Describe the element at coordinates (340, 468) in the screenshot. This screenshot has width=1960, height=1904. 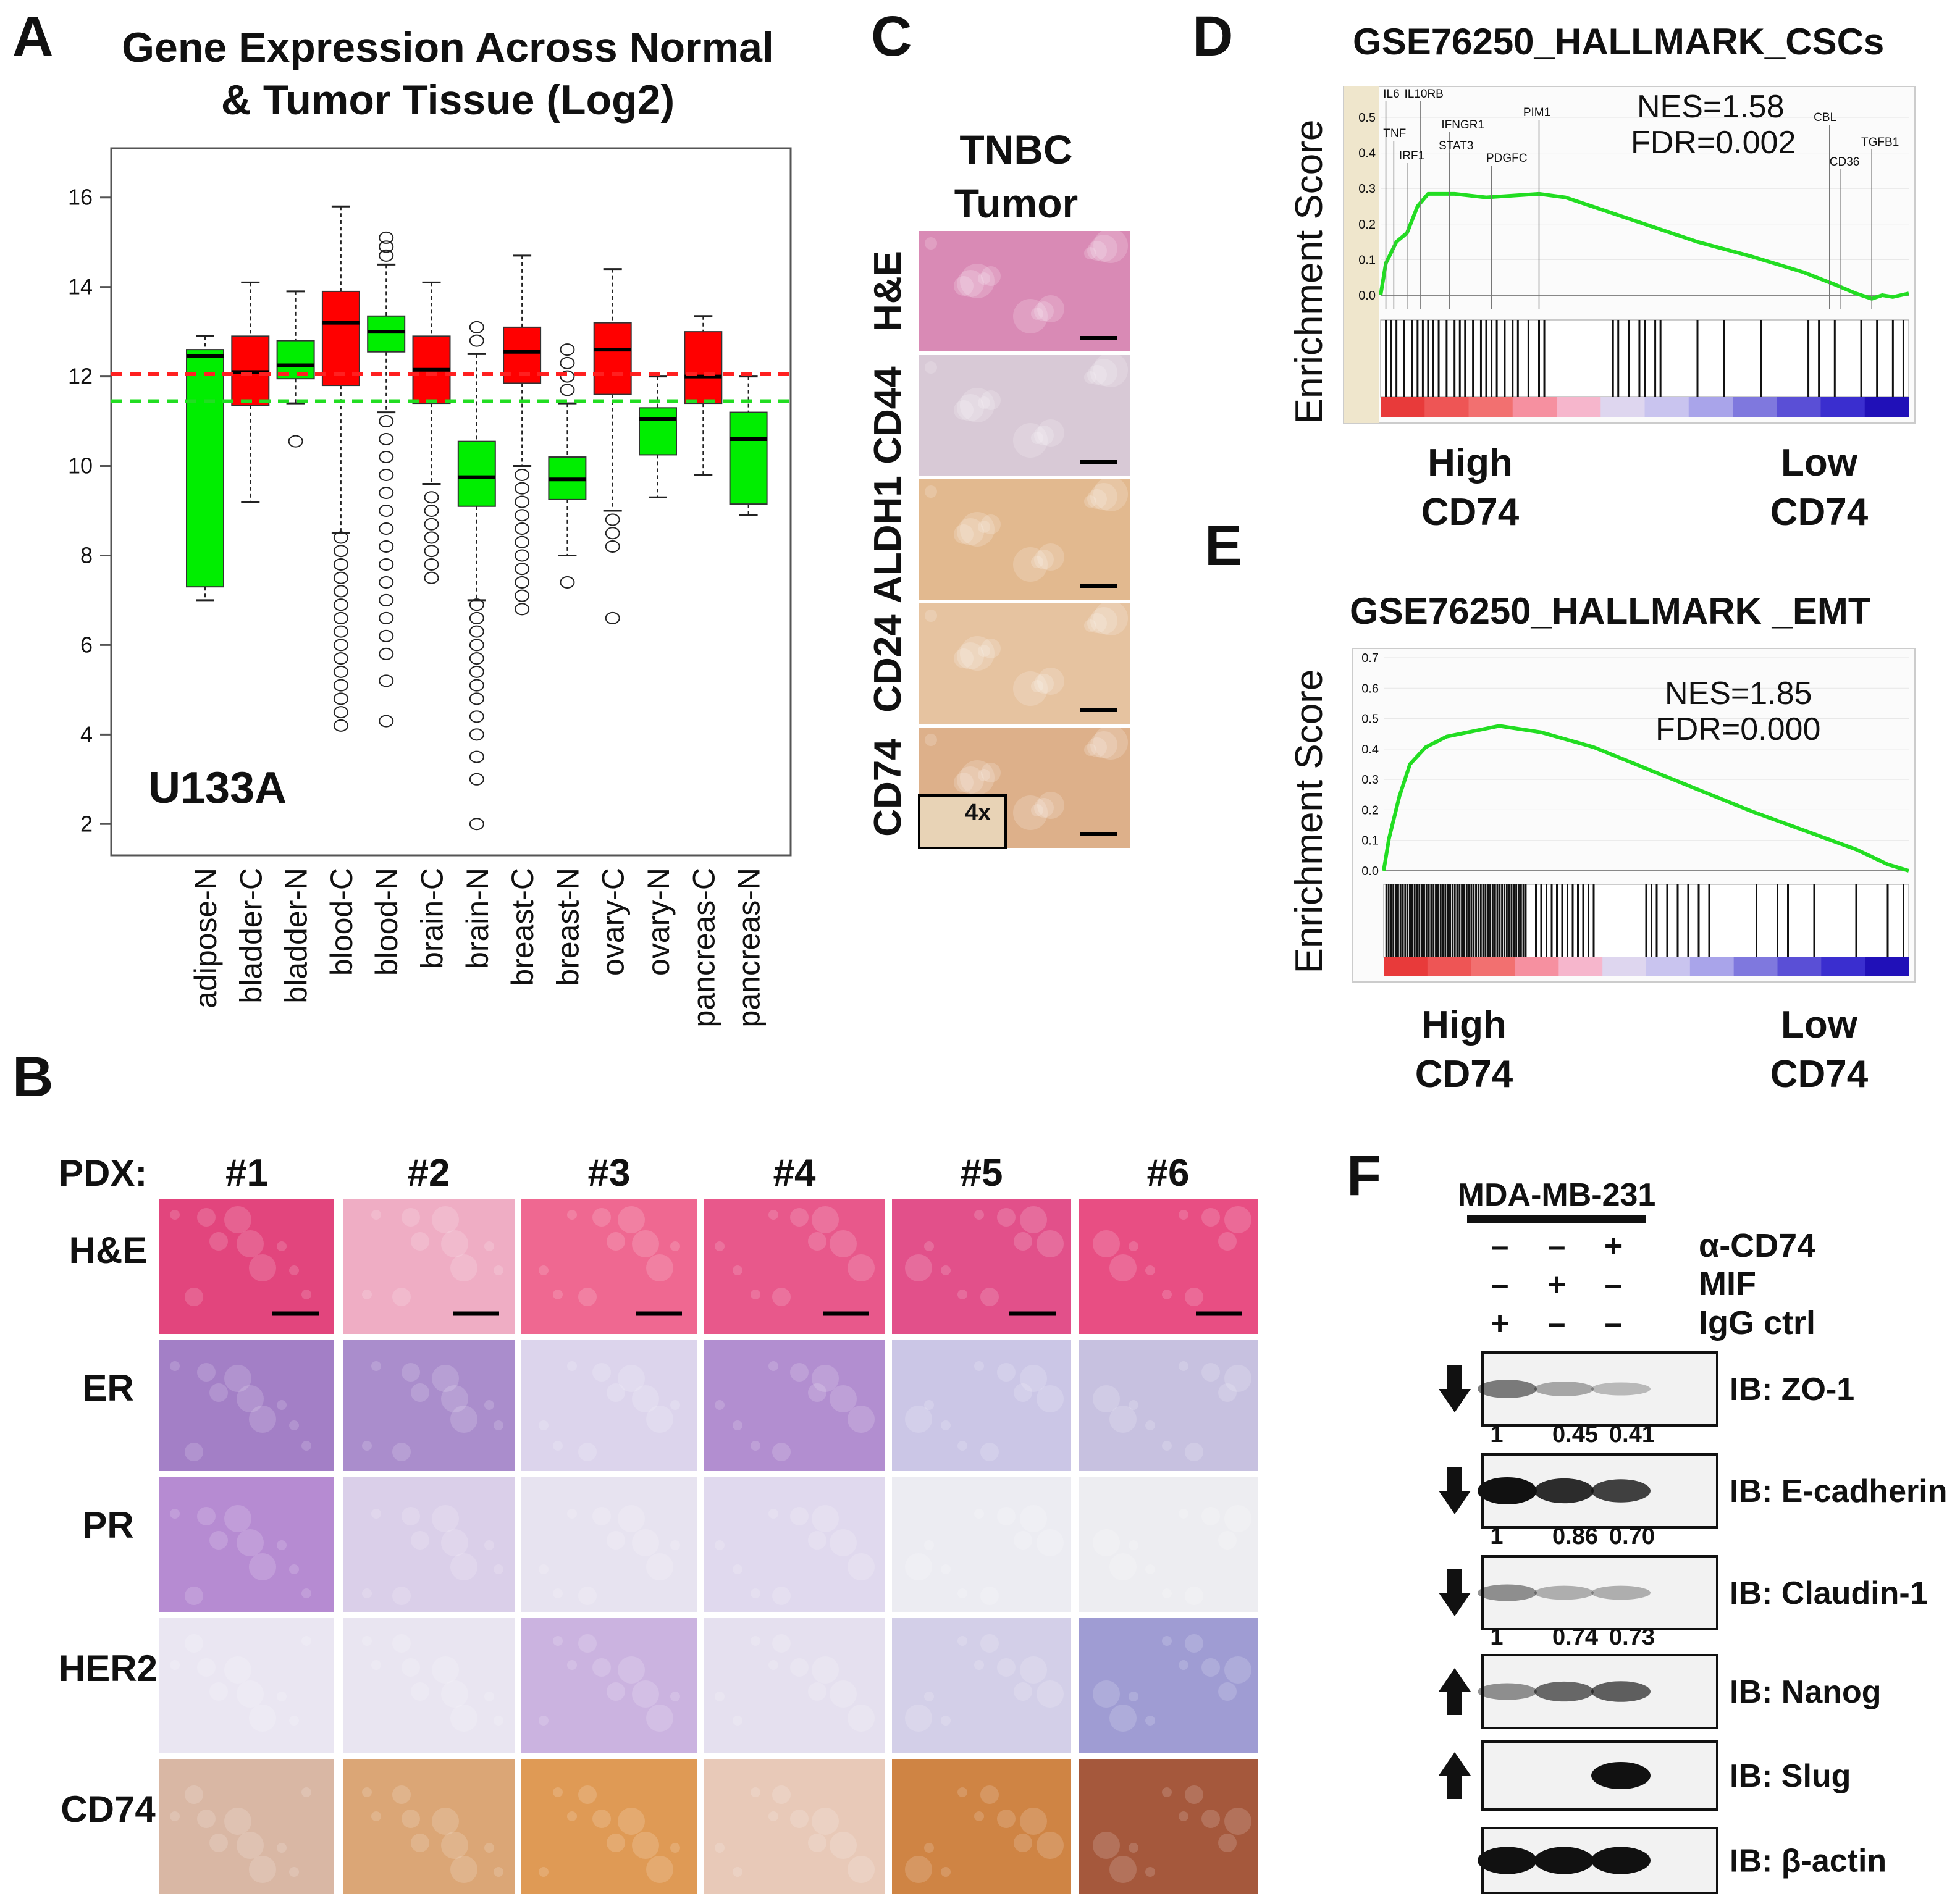
I see `box-blood-c` at that location.